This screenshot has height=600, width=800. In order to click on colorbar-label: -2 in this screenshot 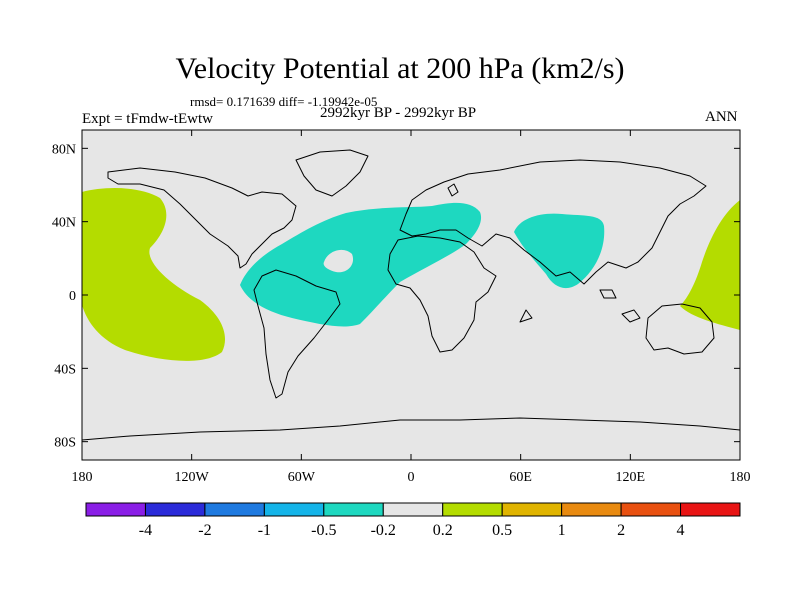, I will do `click(204, 530)`.